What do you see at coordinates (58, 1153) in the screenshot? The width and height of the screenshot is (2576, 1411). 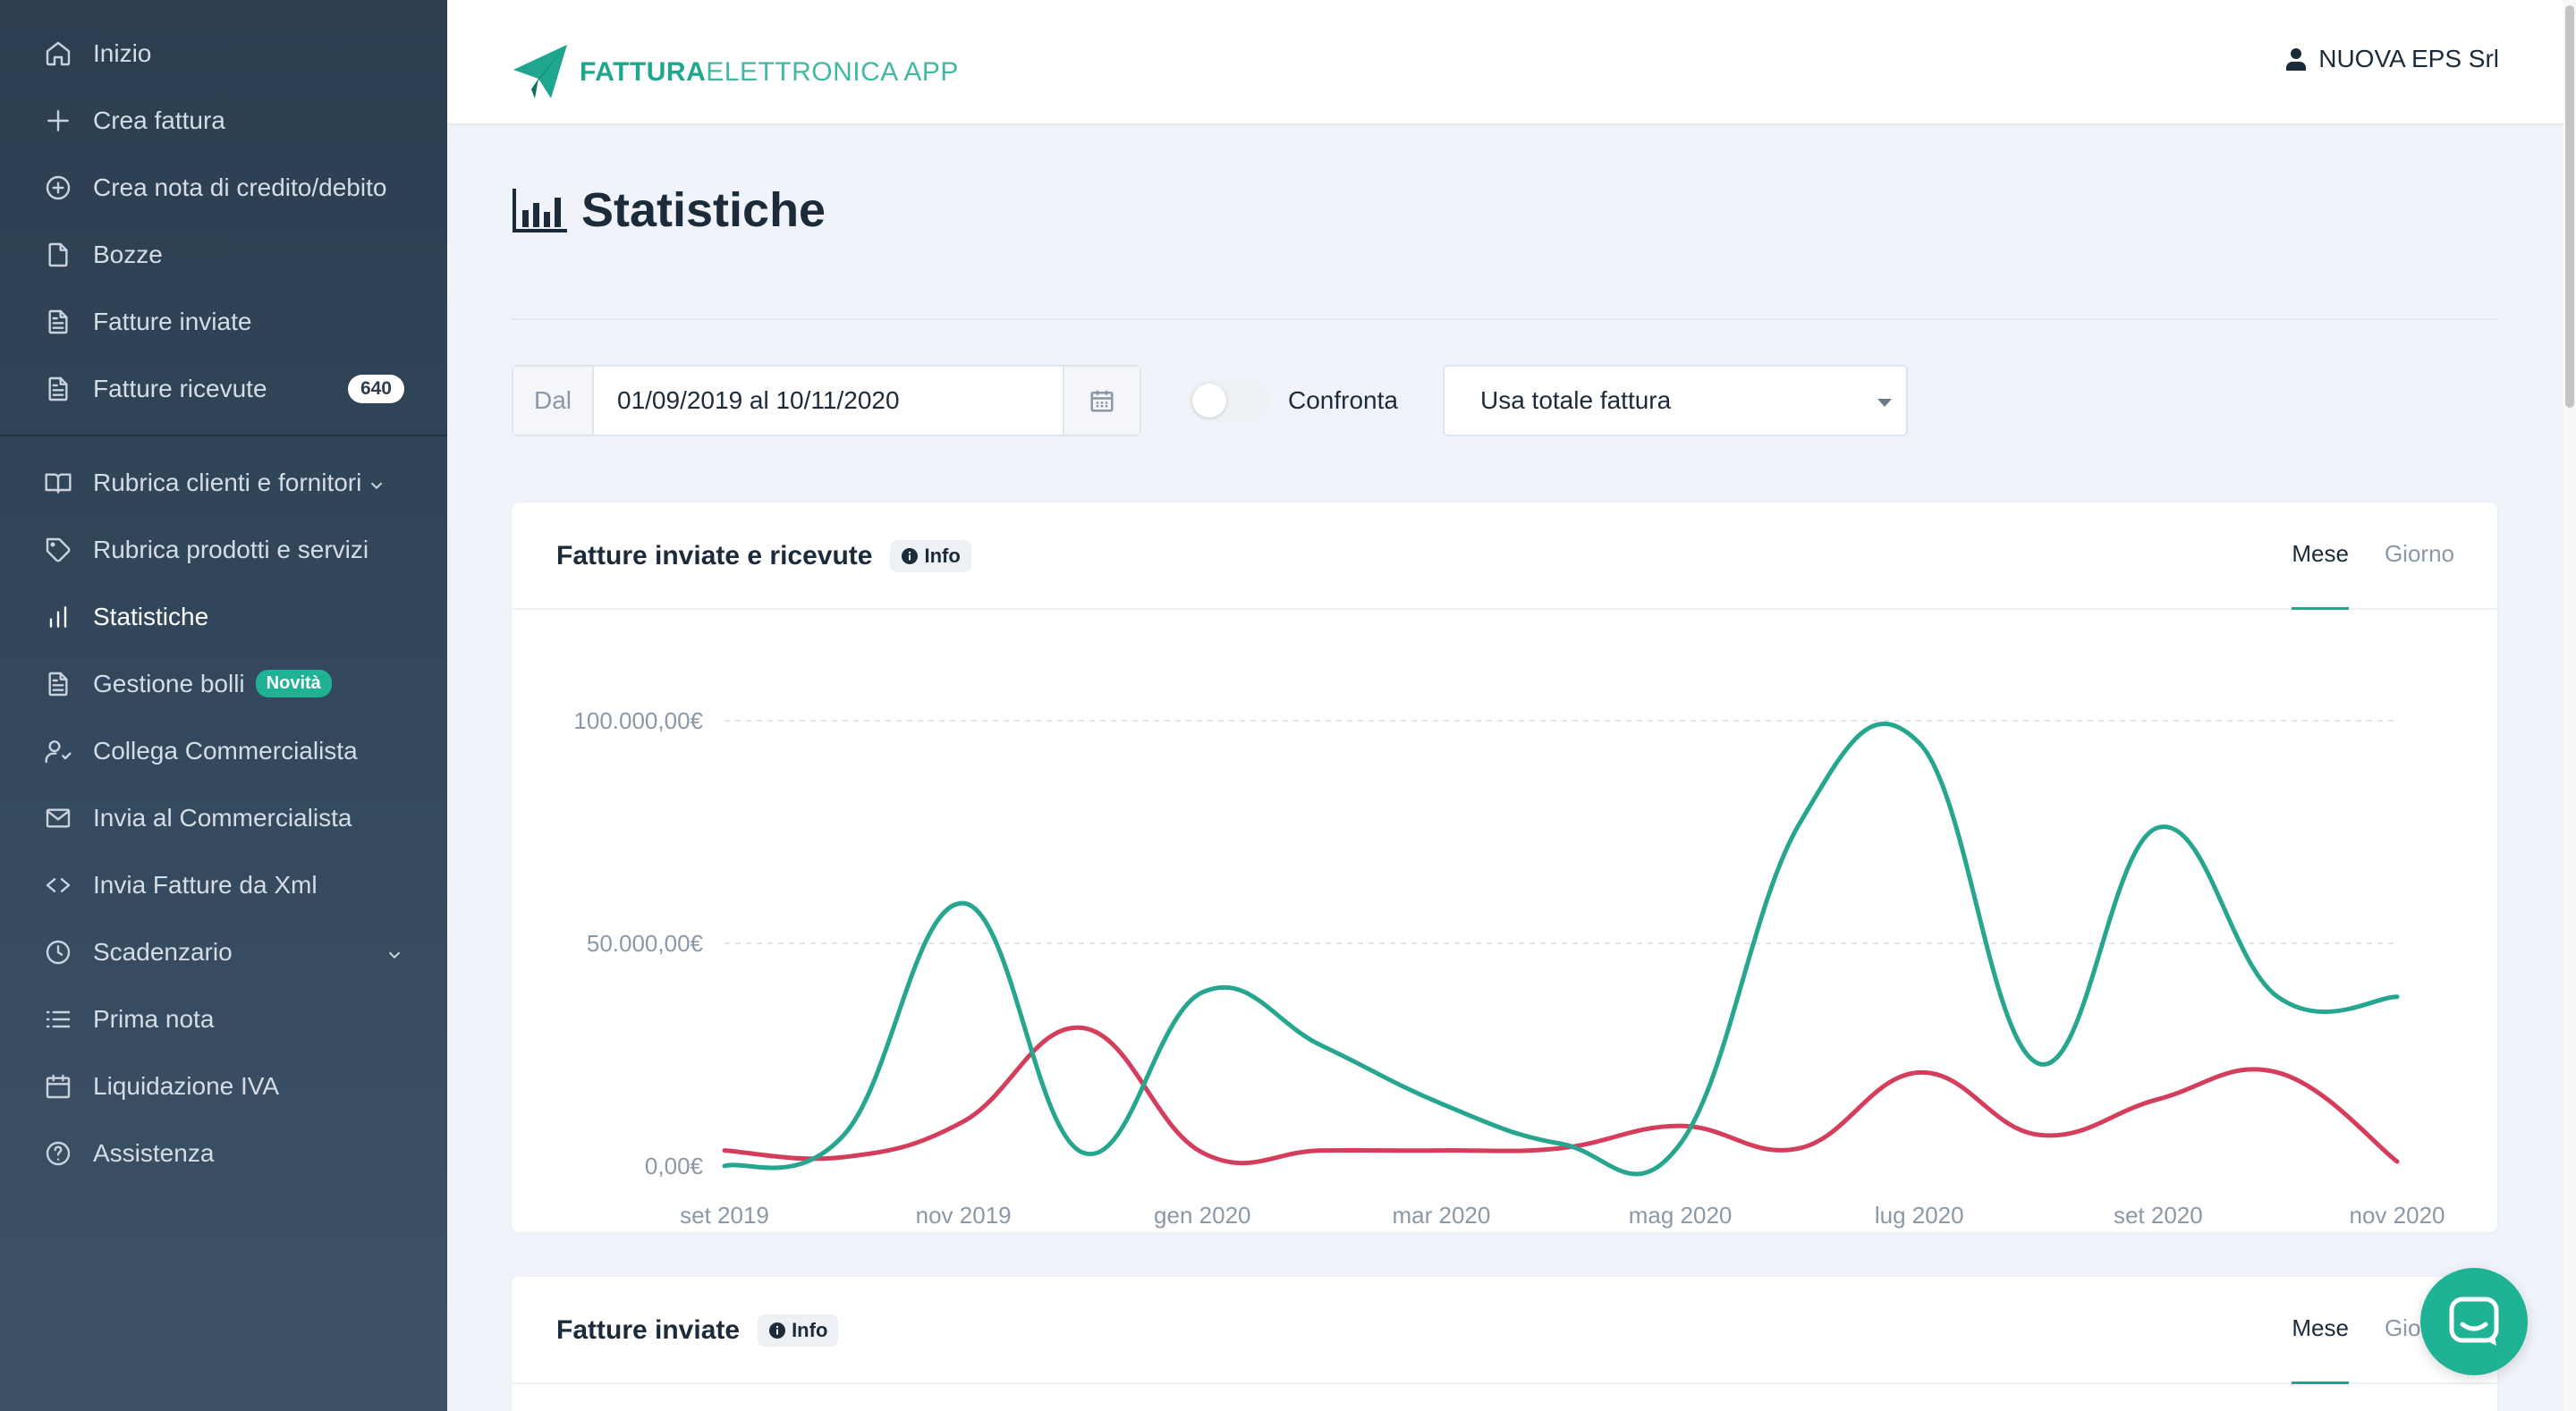 I see `help-circle-icon` at bounding box center [58, 1153].